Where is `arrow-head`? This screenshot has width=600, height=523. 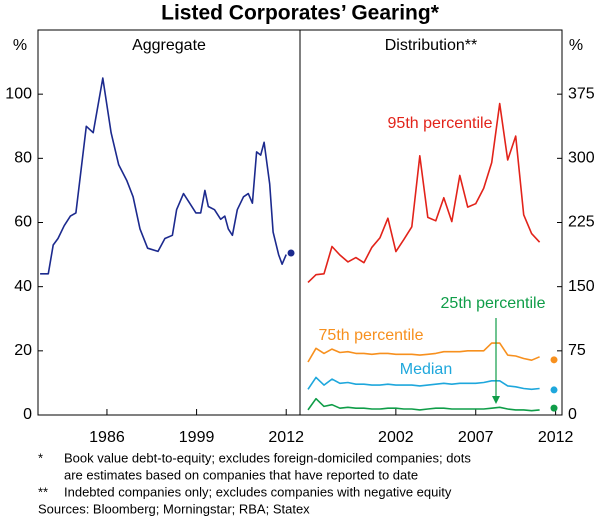 arrow-head is located at coordinates (496, 400).